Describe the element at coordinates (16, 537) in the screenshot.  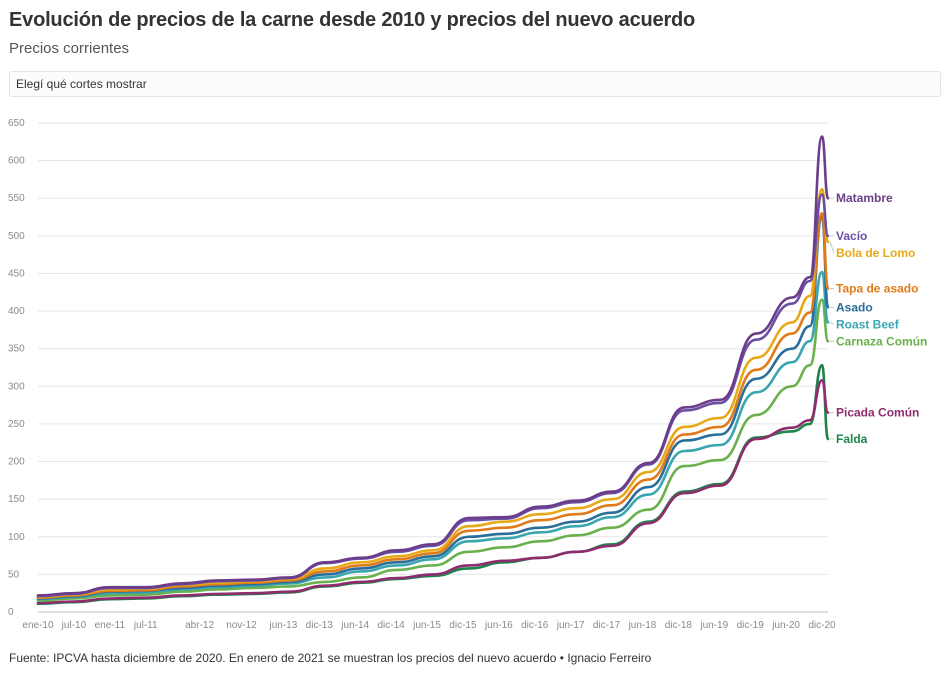
I see `y-tick-label: 100` at that location.